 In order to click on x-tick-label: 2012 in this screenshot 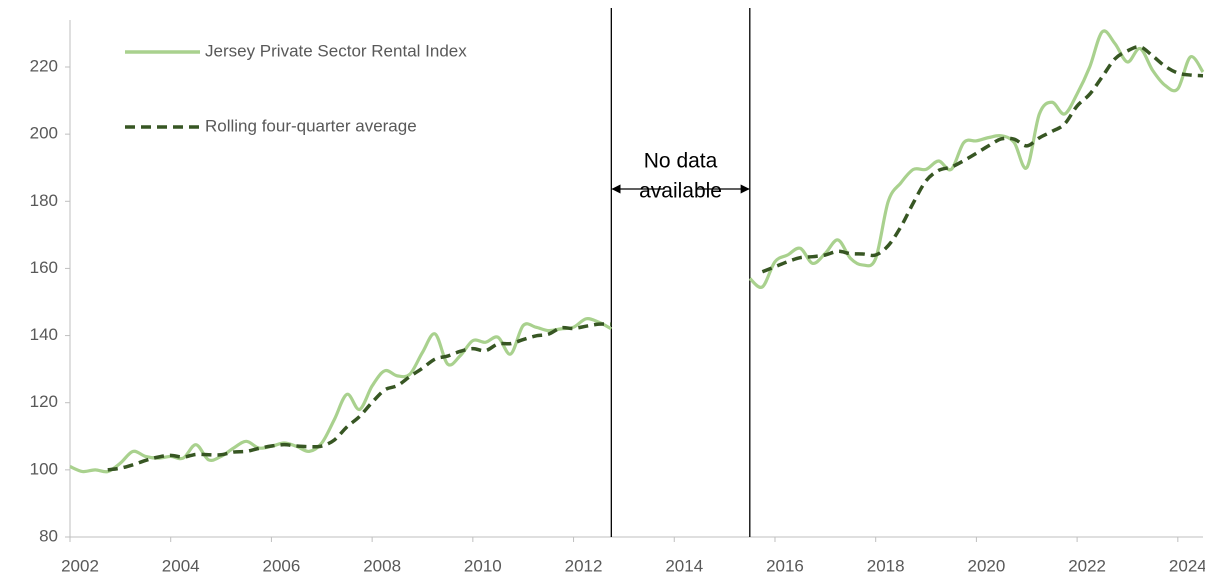, I will do `click(584, 565)`.